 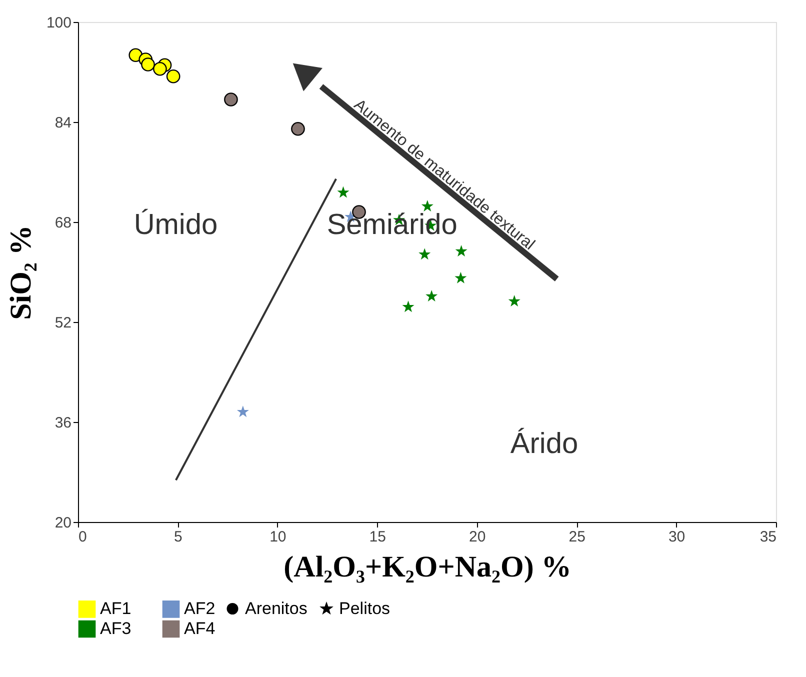 What do you see at coordinates (116, 608) in the screenshot?
I see `legend-label: AF1` at bounding box center [116, 608].